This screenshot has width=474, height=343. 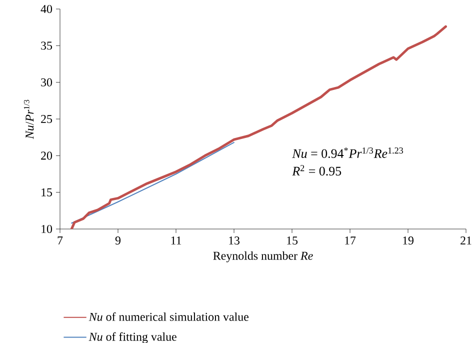 What do you see at coordinates (348, 152) in the screenshot?
I see `annotation: Nu = 0.94$^{*}$Pr$^{1/3}$Re$^{1.23}$` at bounding box center [348, 152].